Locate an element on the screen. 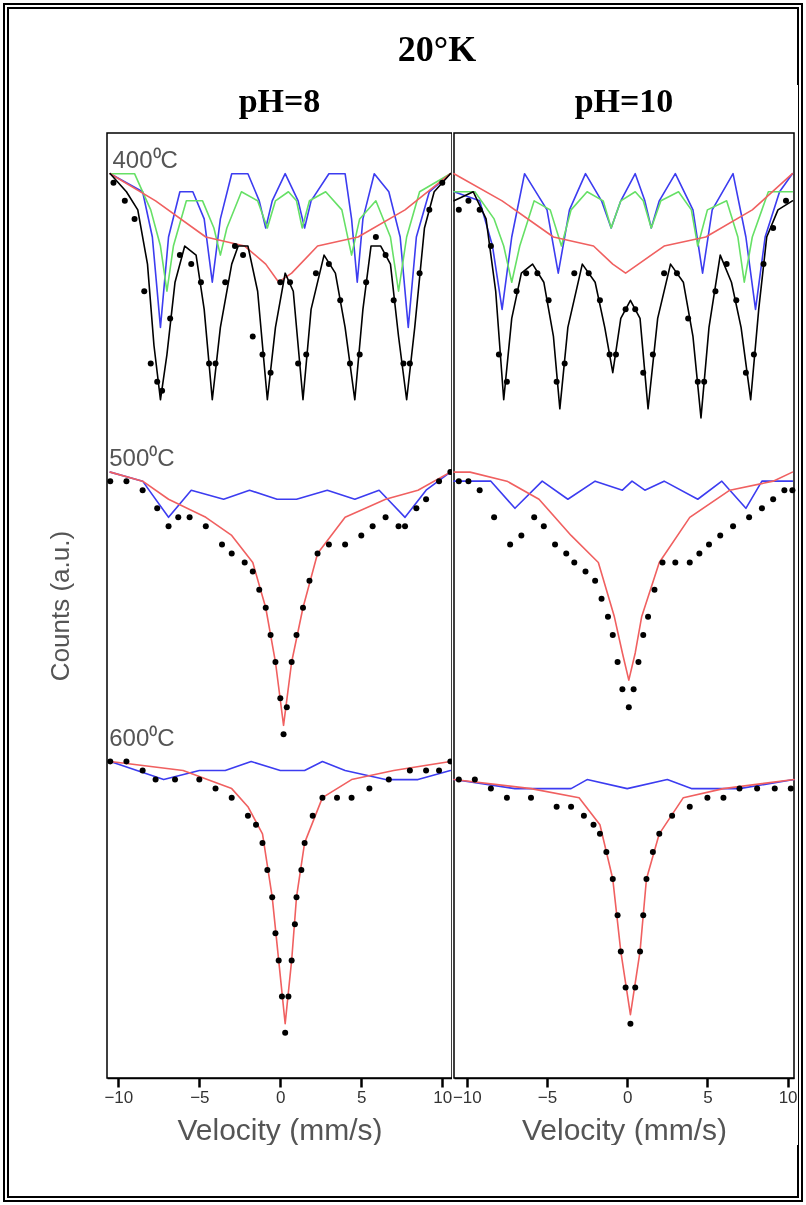 The width and height of the screenshot is (806, 1205). x-tick-label: 0 is located at coordinates (627, 1097).